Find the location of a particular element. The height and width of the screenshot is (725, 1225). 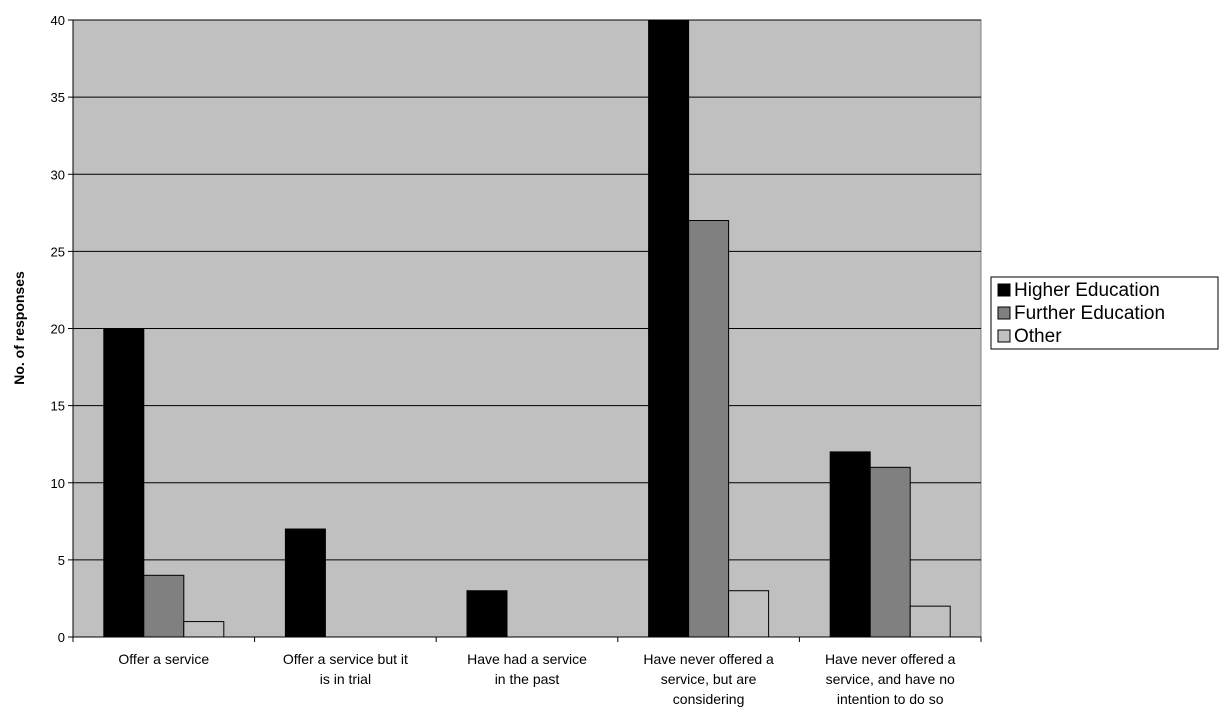

y-tick-label: 30 is located at coordinates (58, 174).